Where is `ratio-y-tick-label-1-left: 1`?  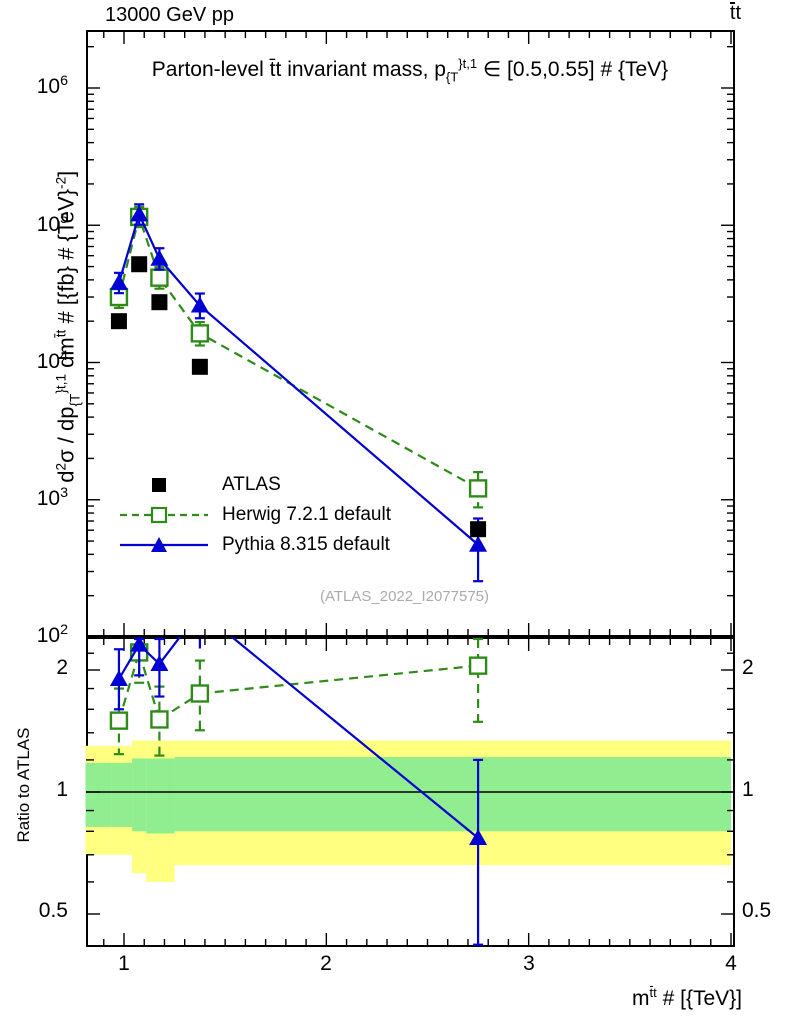
ratio-y-tick-label-1-left: 1 is located at coordinates (62, 789).